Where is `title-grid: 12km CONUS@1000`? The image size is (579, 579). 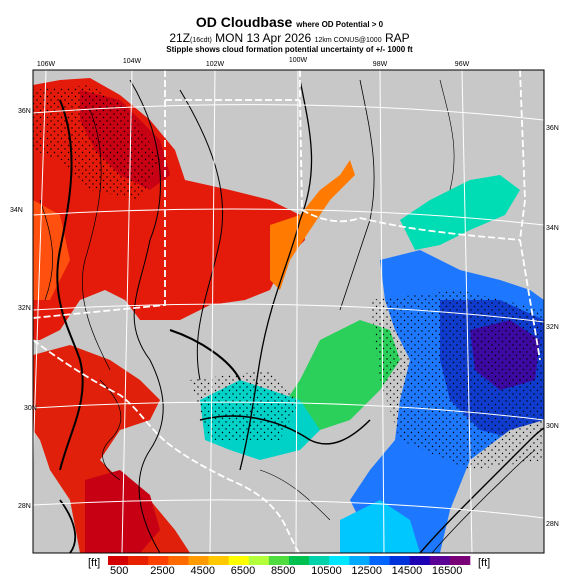 title-grid: 12km CONUS@1000 is located at coordinates (348, 40).